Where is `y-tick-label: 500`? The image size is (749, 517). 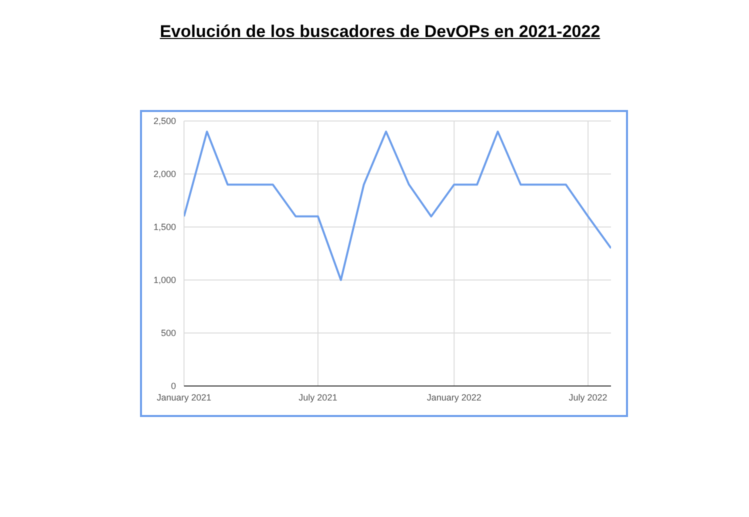
y-tick-label: 500 is located at coordinates (168, 333).